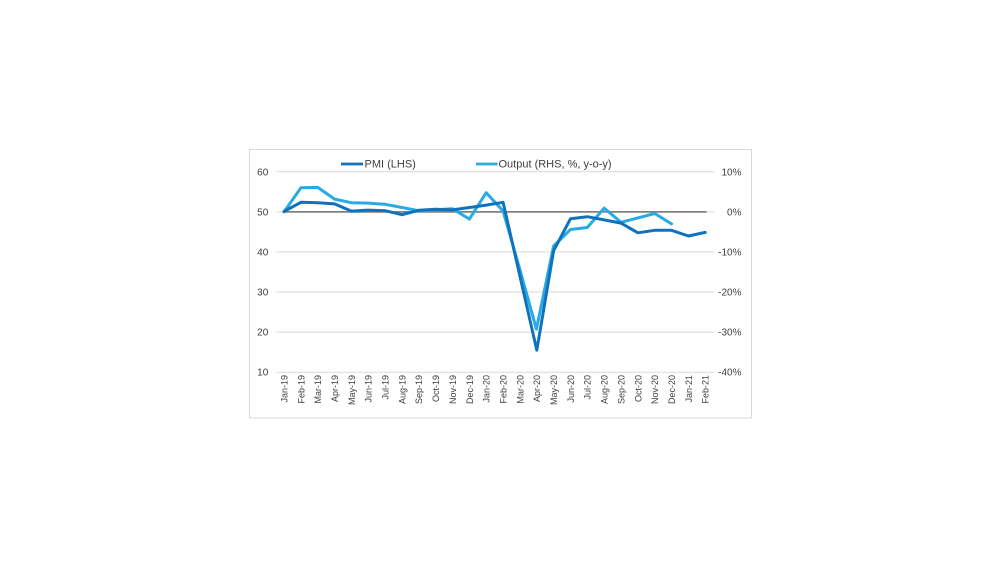 This screenshot has height=570, width=1000. Describe the element at coordinates (638, 388) in the screenshot. I see `svg-text: Oct-20` at that location.